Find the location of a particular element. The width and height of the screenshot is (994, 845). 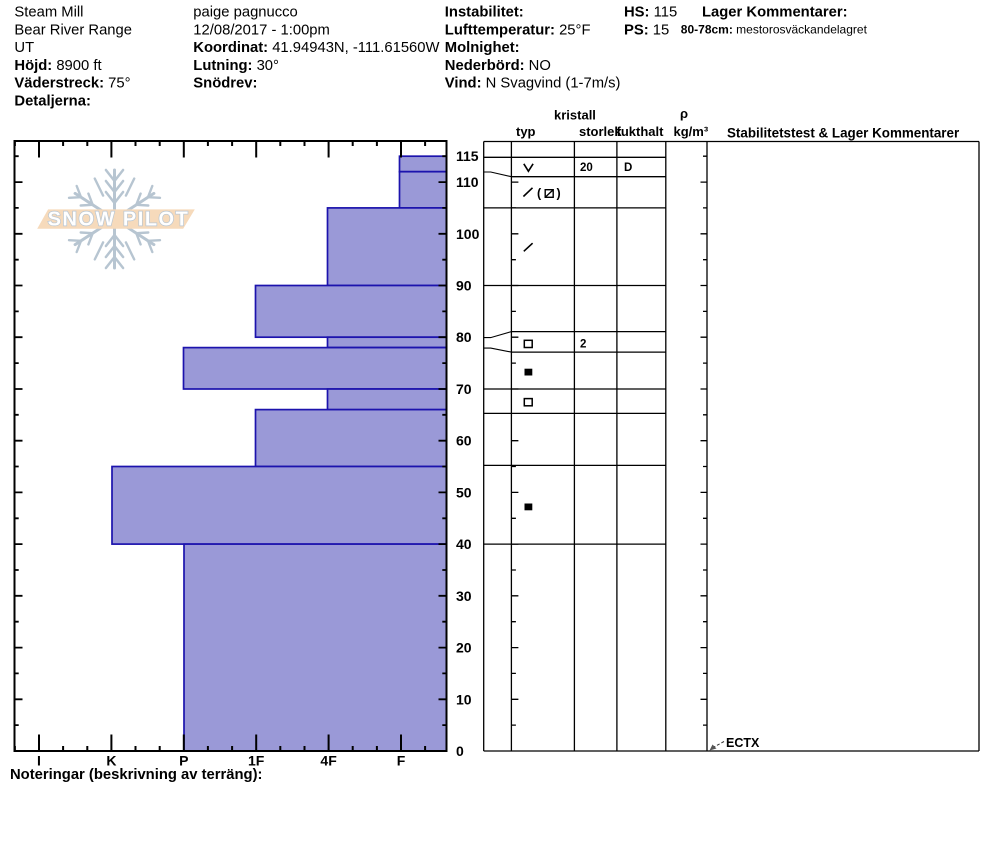

svg-text: 30 is located at coordinates (464, 596).